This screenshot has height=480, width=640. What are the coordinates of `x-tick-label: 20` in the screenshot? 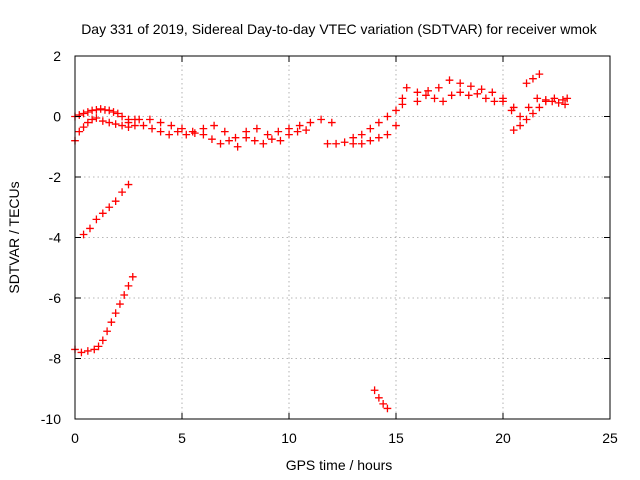 It's located at (503, 438).